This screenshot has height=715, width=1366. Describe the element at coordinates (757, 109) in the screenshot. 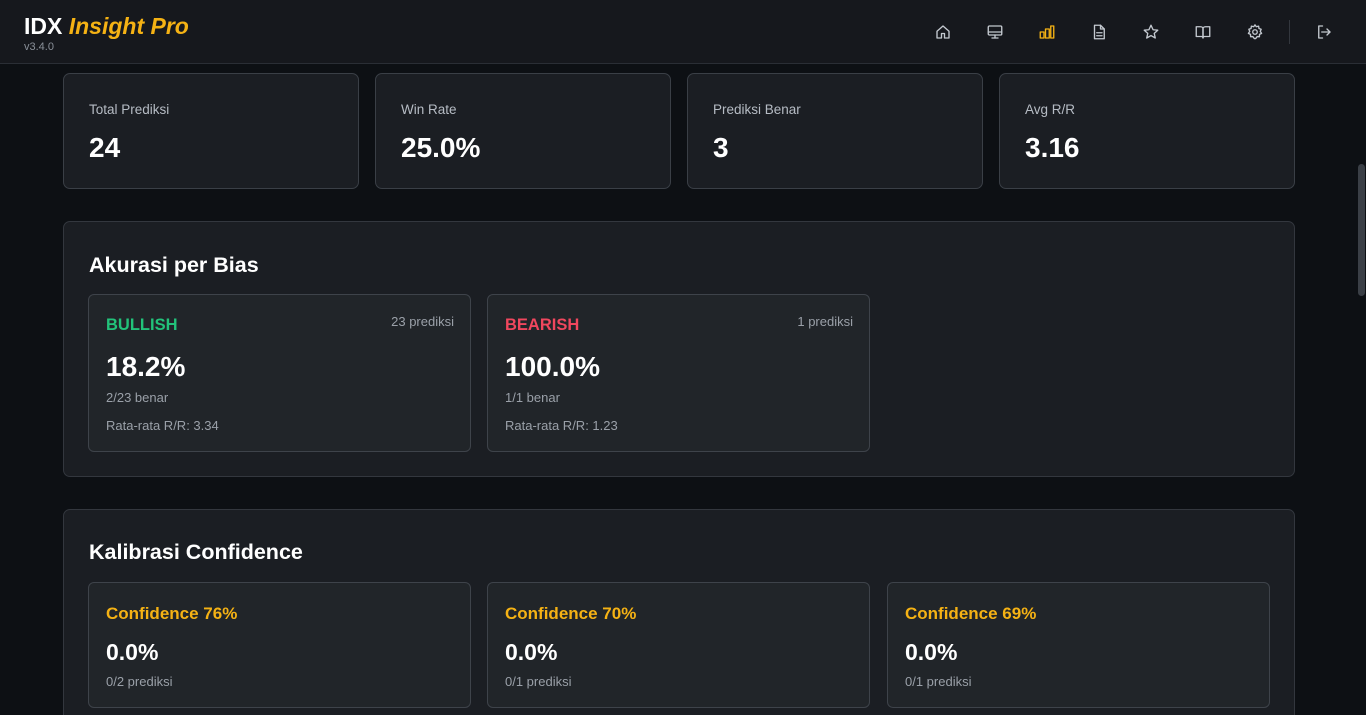

I see `stat-label: Prediksi Benar` at that location.